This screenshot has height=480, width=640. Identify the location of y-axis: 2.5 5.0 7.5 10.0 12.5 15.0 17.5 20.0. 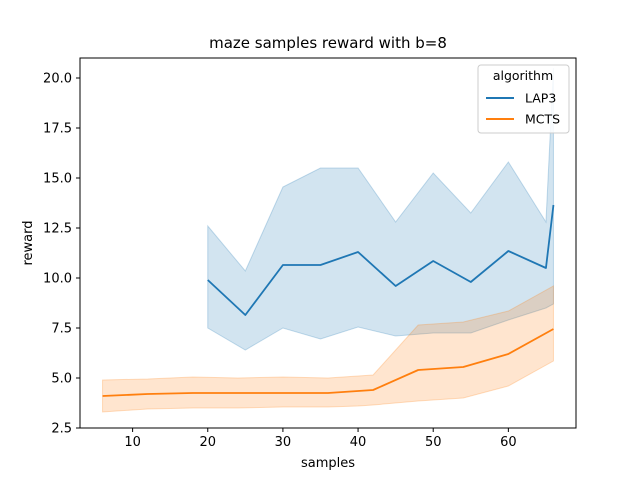
(61, 254).